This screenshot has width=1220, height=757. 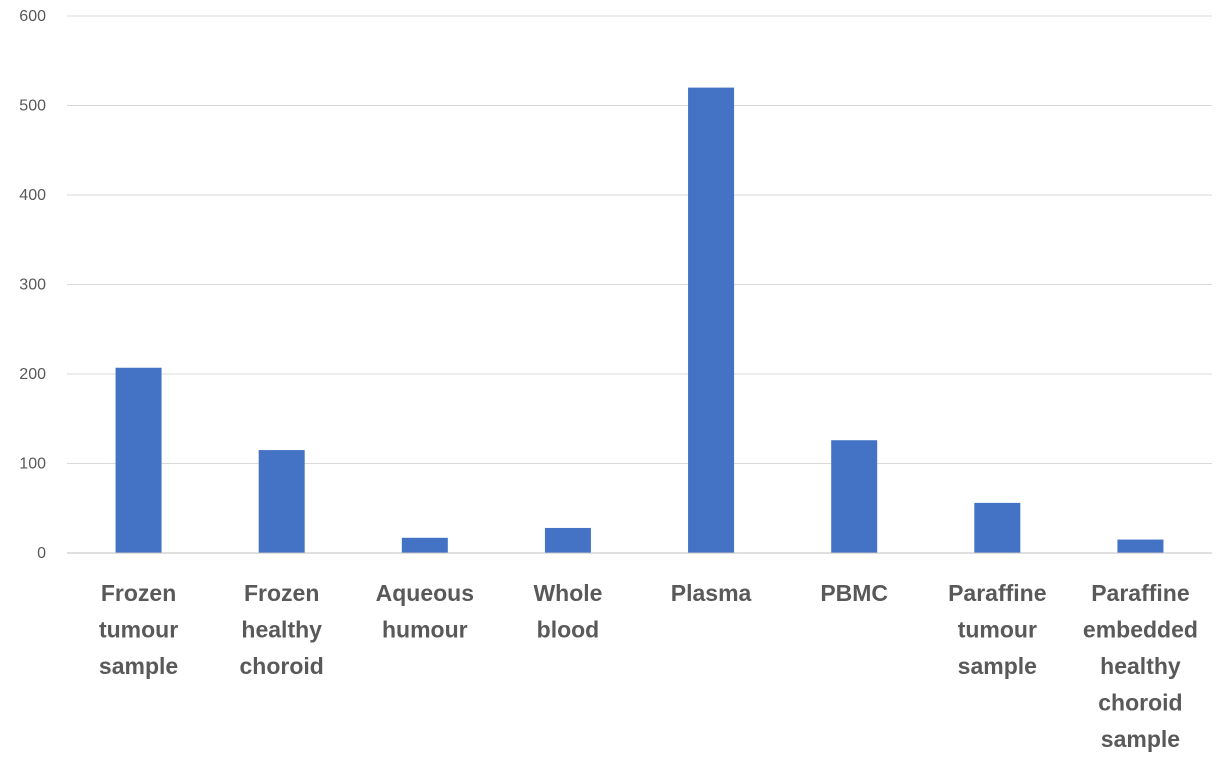 I want to click on x-tick-label: PBMC, so click(x=854, y=593).